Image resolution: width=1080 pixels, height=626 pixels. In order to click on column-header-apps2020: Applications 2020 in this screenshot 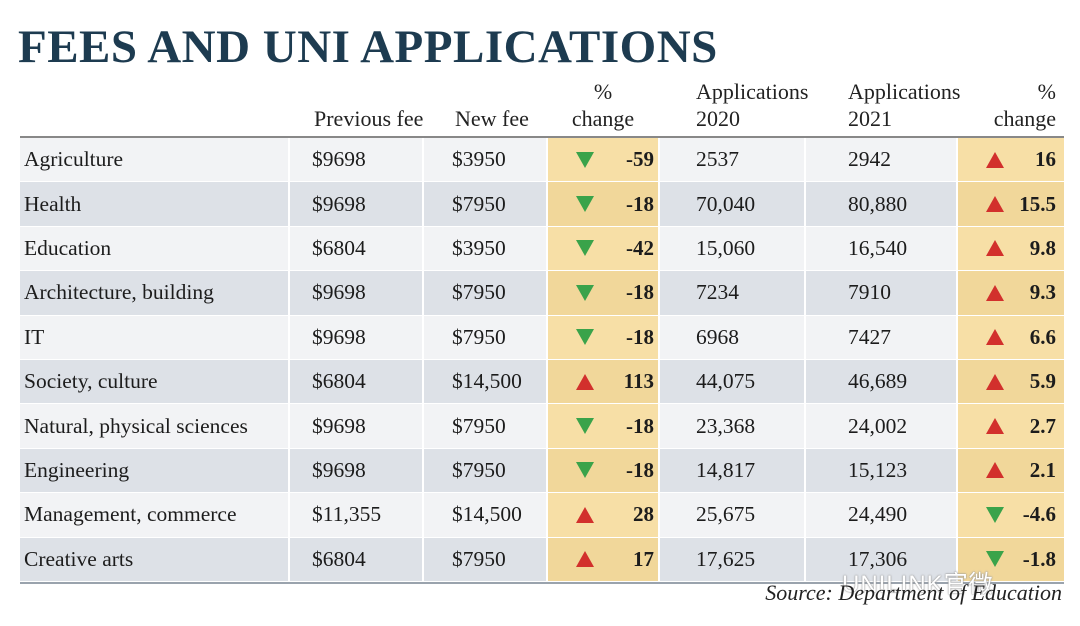, I will do `click(752, 105)`.